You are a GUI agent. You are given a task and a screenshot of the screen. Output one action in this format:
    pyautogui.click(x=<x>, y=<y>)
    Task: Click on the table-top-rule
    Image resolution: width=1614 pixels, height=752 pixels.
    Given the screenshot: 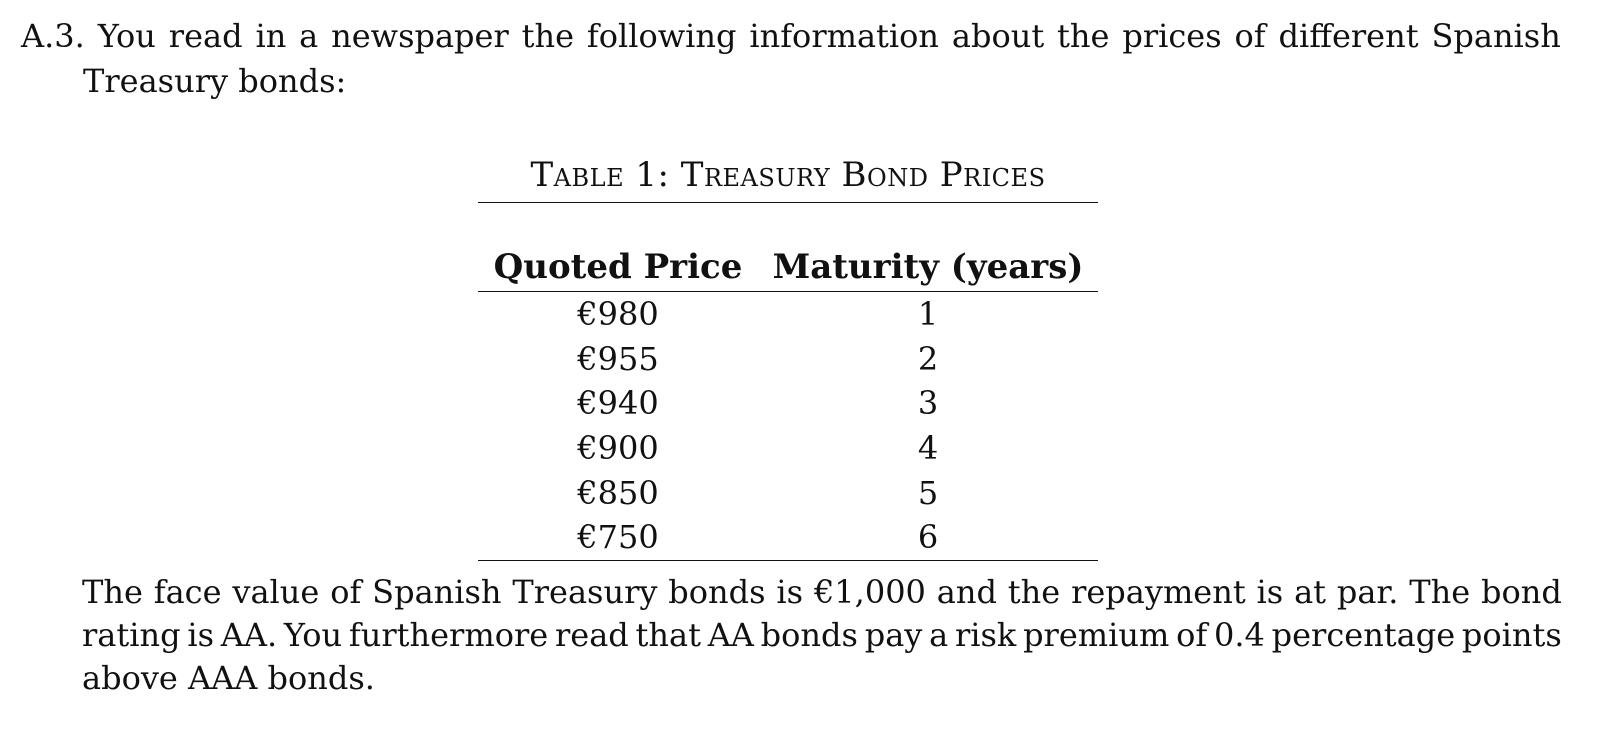 What is the action you would take?
    pyautogui.click(x=788, y=202)
    